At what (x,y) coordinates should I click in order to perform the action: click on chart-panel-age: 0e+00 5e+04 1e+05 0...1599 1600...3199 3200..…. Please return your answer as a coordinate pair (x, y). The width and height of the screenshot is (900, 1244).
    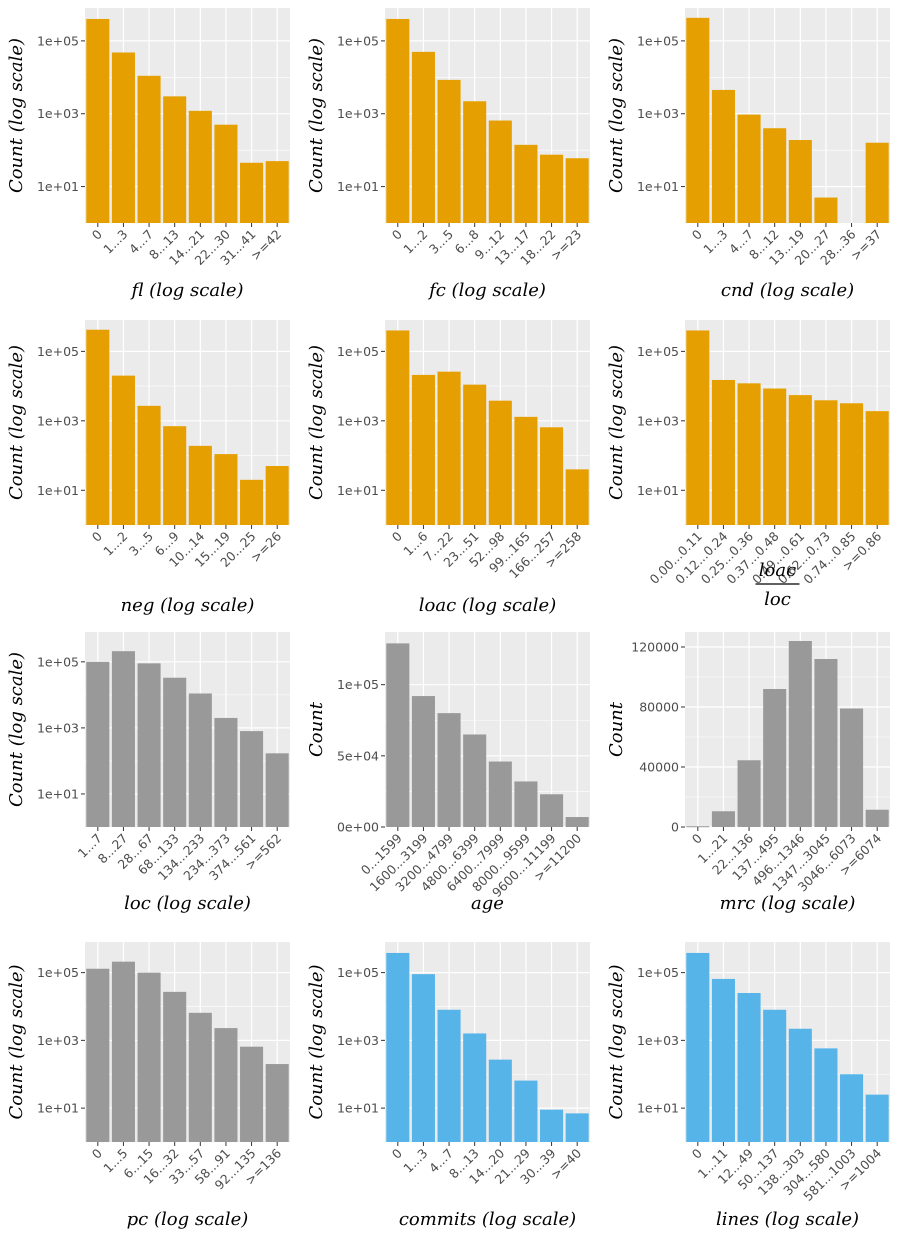
    Looking at the image, I should click on (450, 779).